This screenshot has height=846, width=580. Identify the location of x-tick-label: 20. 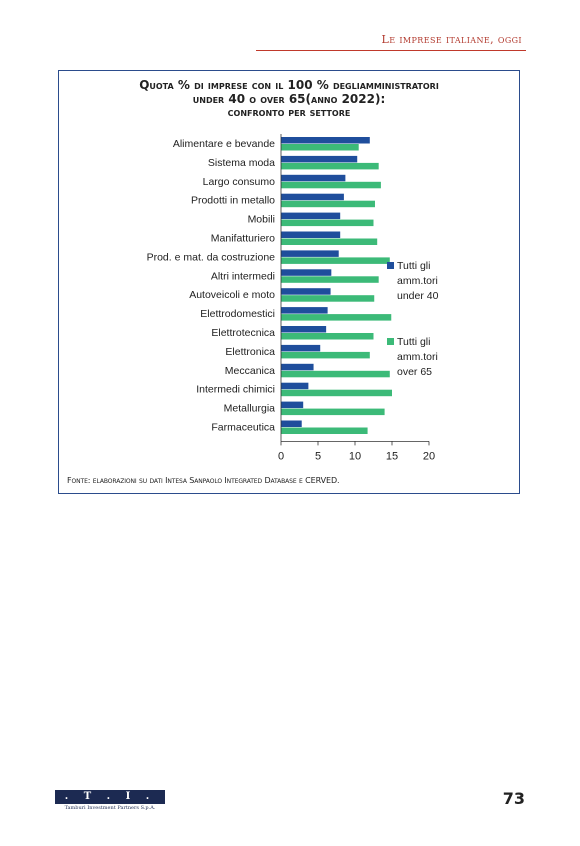
(429, 456).